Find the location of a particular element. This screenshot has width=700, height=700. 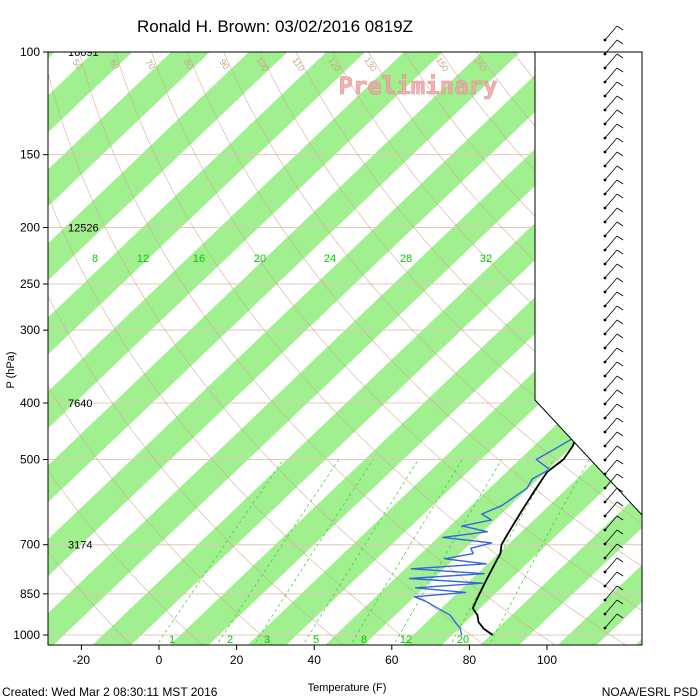

mixing-ratio-bottom-label: 3 is located at coordinates (267, 640).